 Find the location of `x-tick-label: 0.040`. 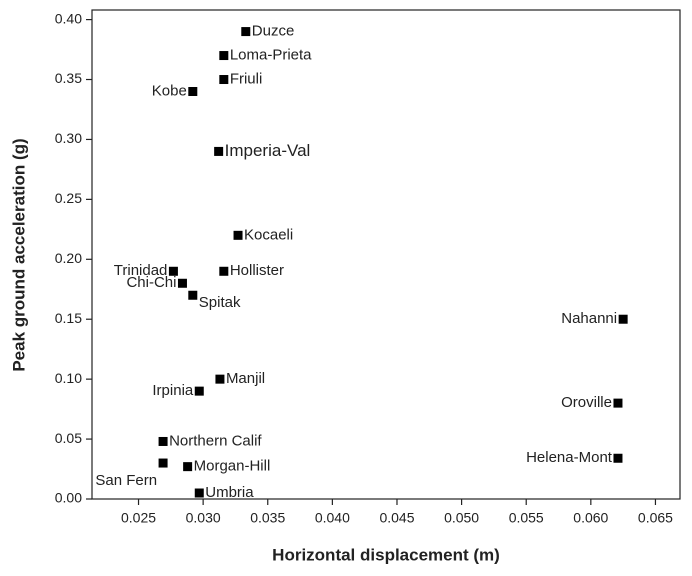

x-tick-label: 0.040 is located at coordinates (332, 518).